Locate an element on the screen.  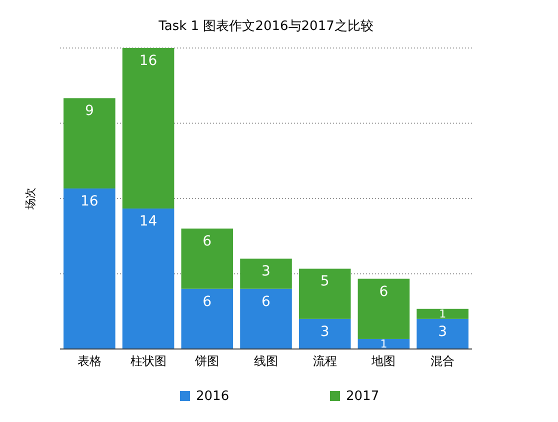
legend-label: 2017 is located at coordinates (363, 396).